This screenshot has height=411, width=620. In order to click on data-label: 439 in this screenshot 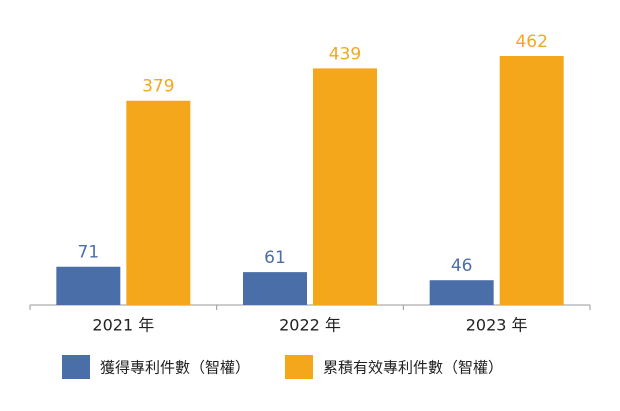, I will do `click(345, 54)`.